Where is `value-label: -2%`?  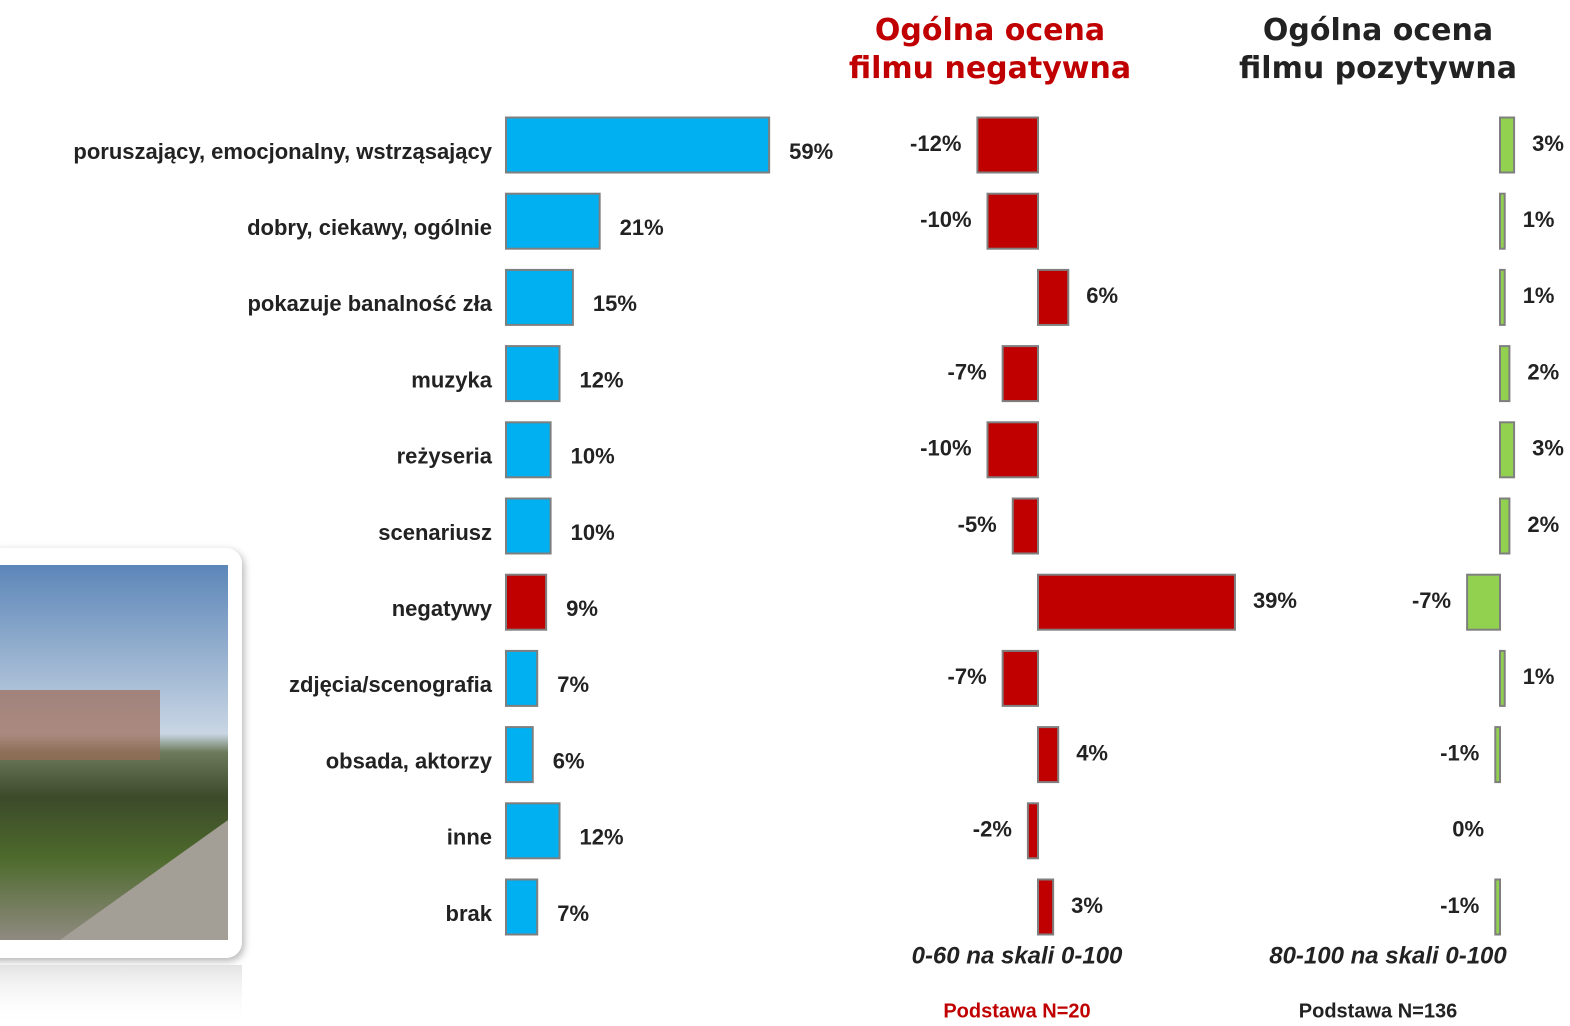
value-label: -2% is located at coordinates (992, 829).